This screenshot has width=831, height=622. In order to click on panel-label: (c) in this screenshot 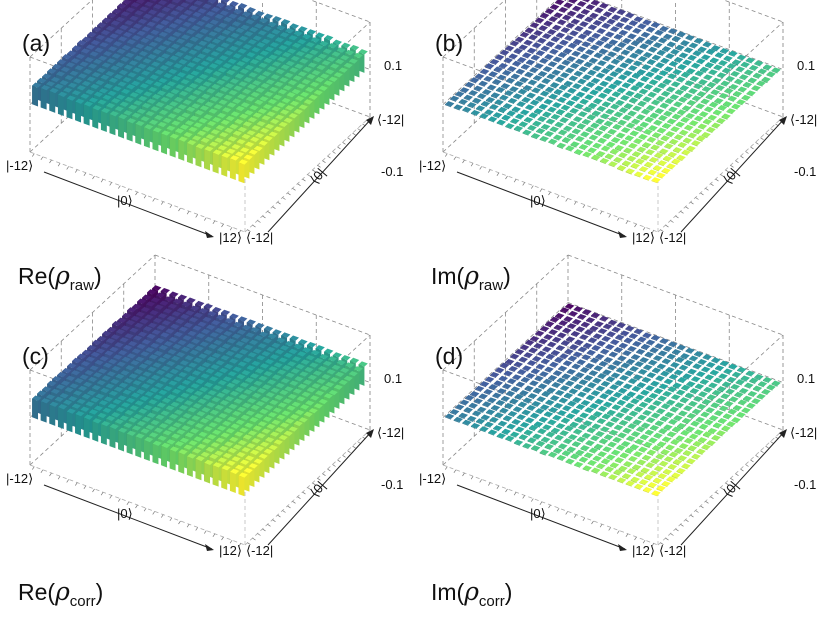, I will do `click(35, 356)`.